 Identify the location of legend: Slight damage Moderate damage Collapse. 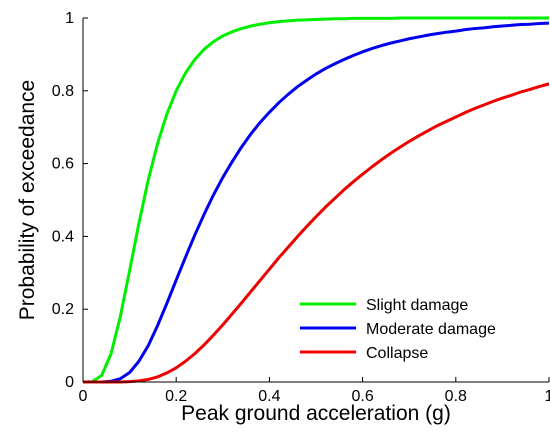
(398, 329).